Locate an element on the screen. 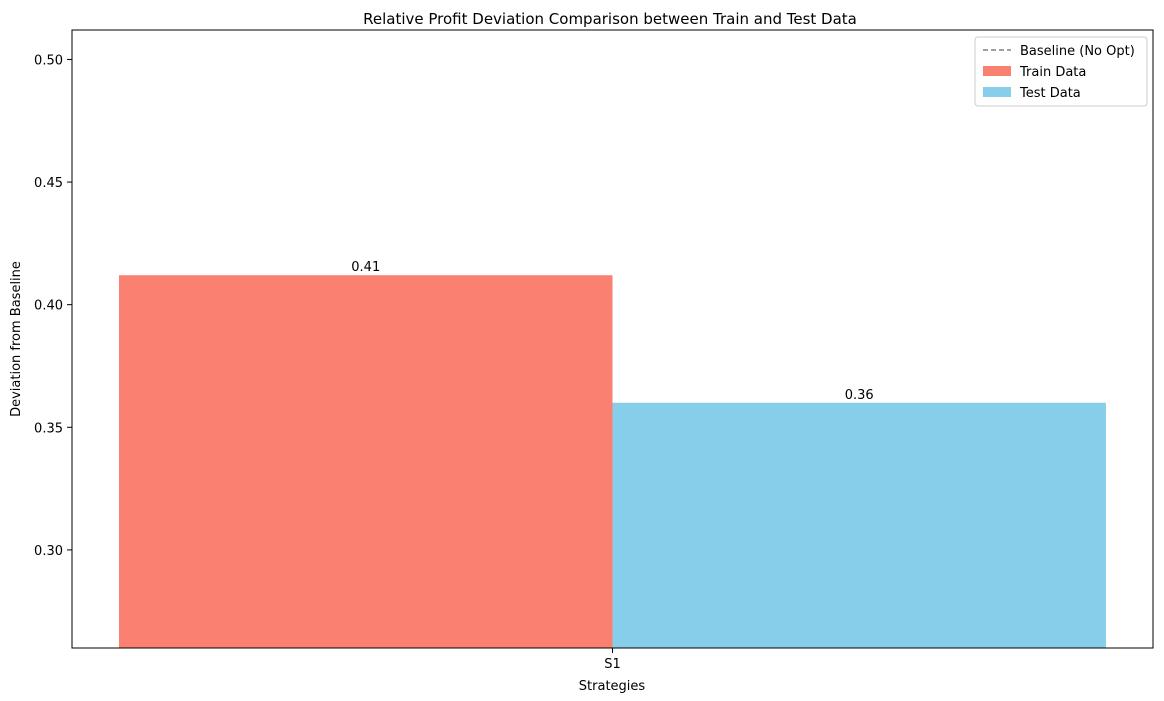  bar-test-data is located at coordinates (859, 525).